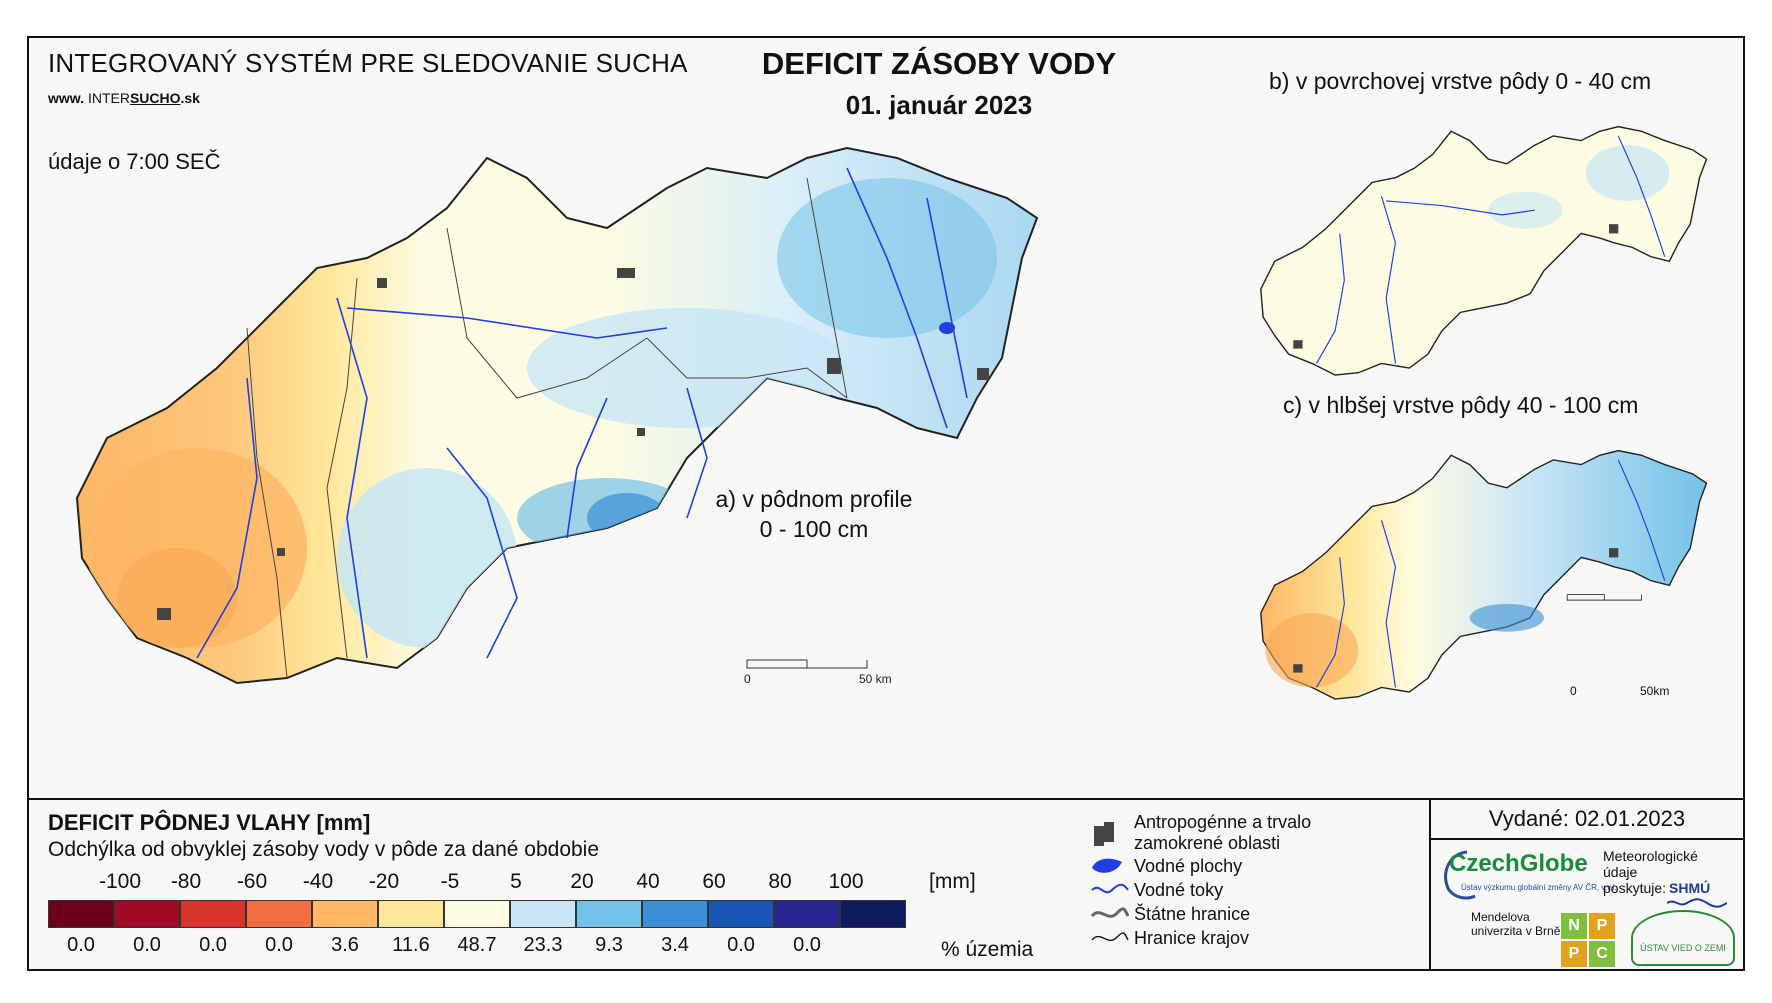 The image size is (1772, 1003). What do you see at coordinates (987, 949) in the screenshot?
I see `percent-label: % územia` at bounding box center [987, 949].